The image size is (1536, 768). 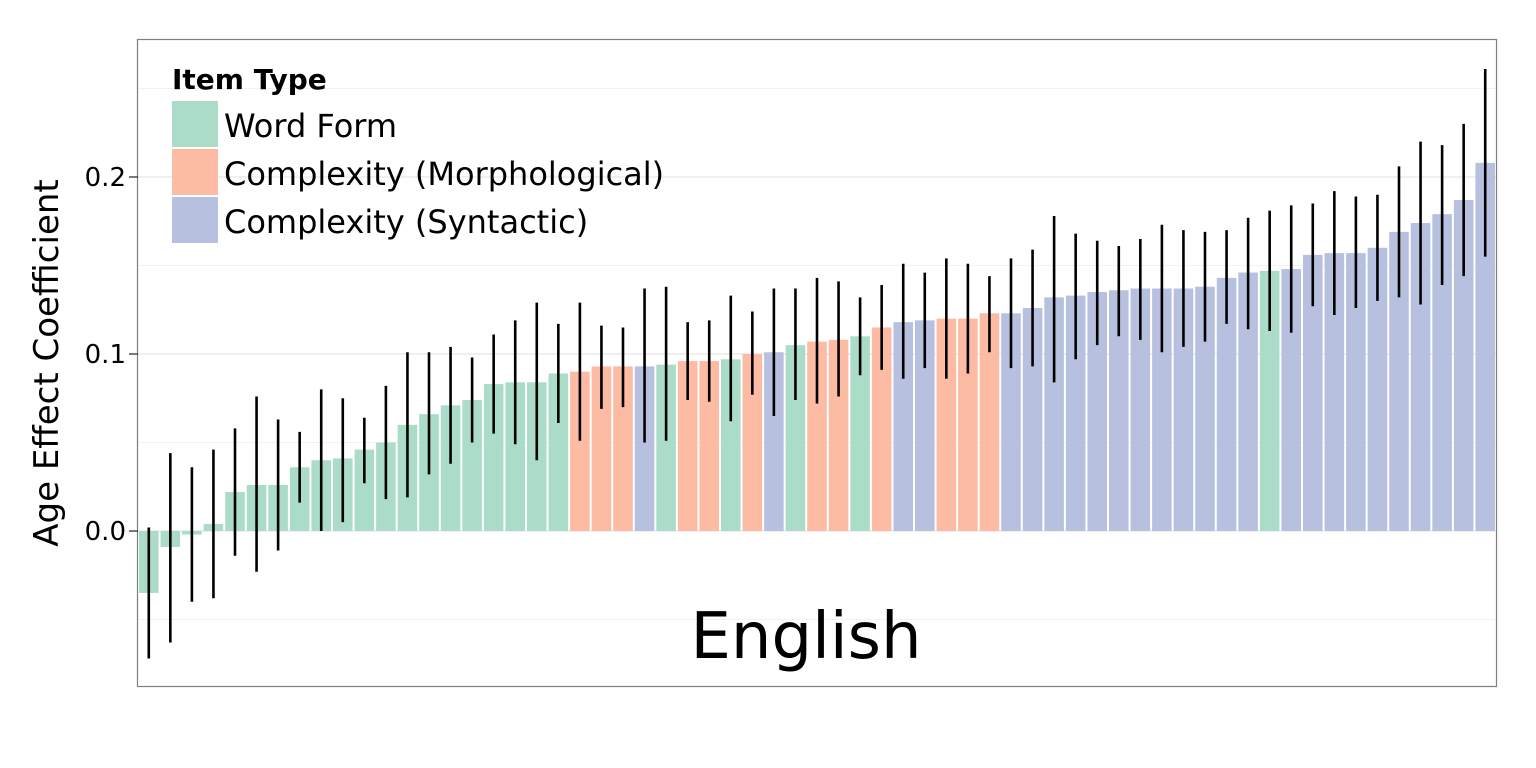 I want to click on legend-label-syntactic: Complexity (Syntactic), so click(x=406, y=222).